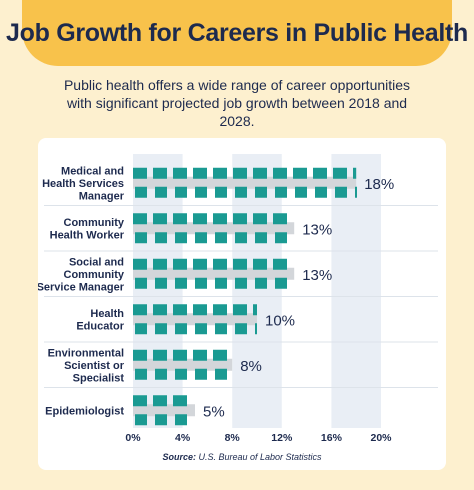 This screenshot has width=474, height=490. I want to click on chart-title: Job Growth for Careers in Public Health, so click(237, 32).